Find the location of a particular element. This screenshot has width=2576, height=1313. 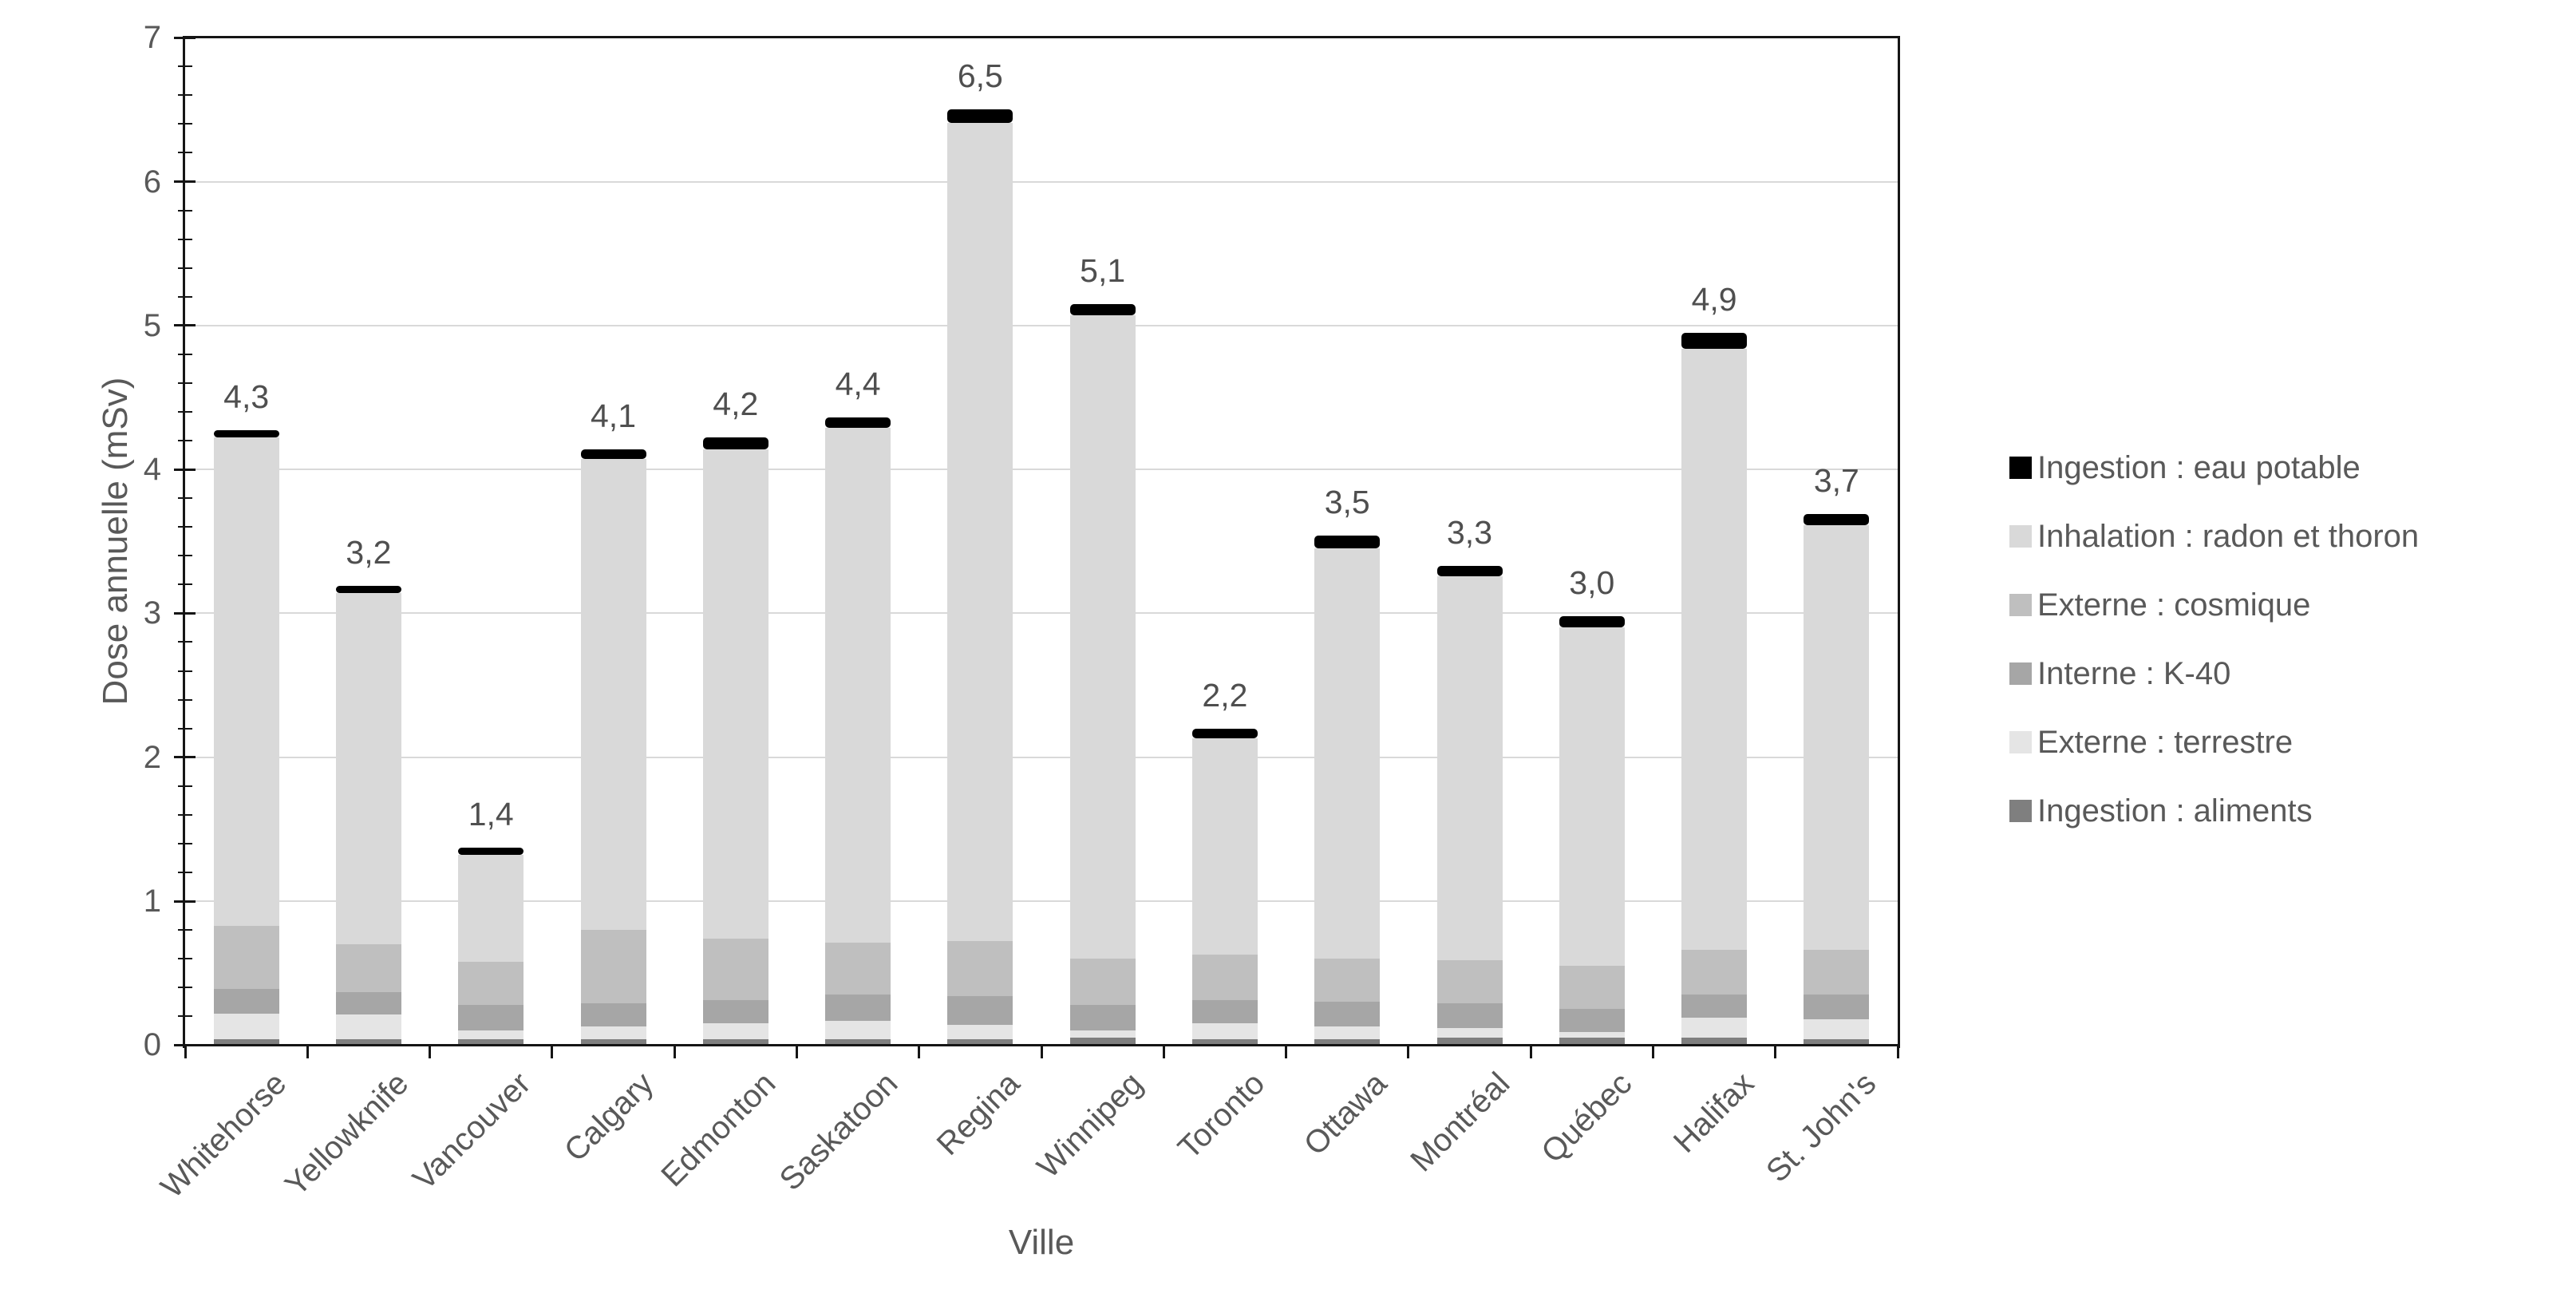

y-tick-label: 1 is located at coordinates (152, 901).